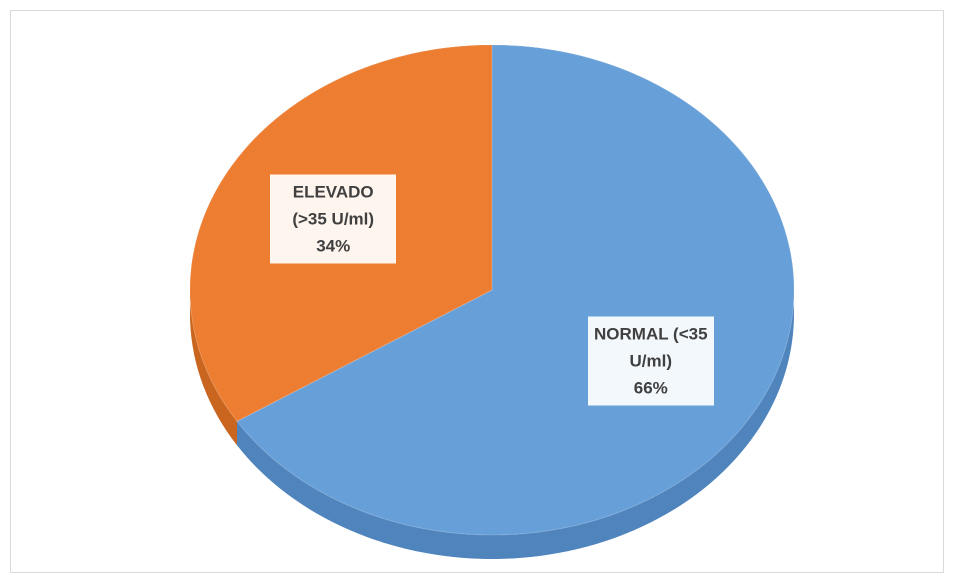 Image resolution: width=956 pixels, height=580 pixels. I want to click on data-label: NORMAL (<35 U/ml) 66%, so click(650, 361).